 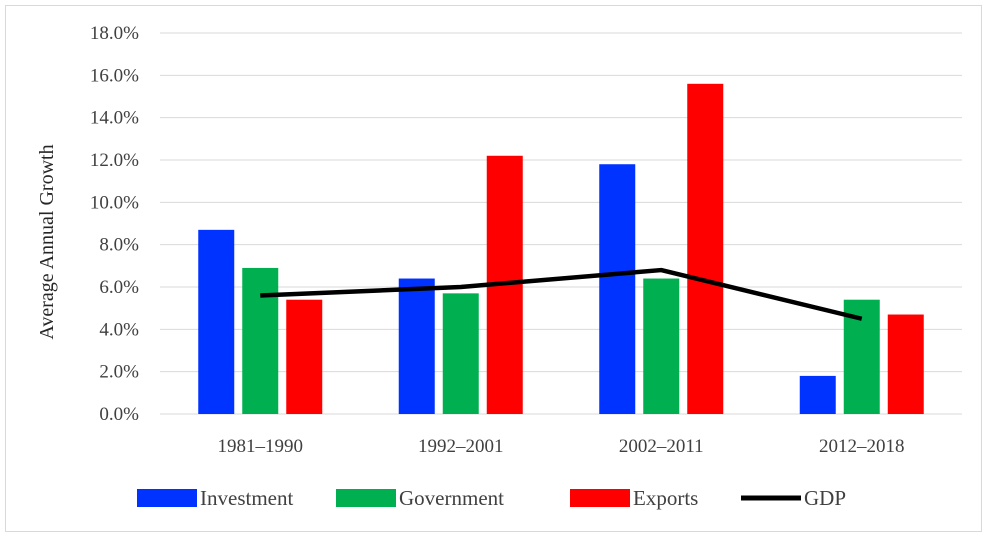 I want to click on legend-label-exports: Exports, so click(x=665, y=498).